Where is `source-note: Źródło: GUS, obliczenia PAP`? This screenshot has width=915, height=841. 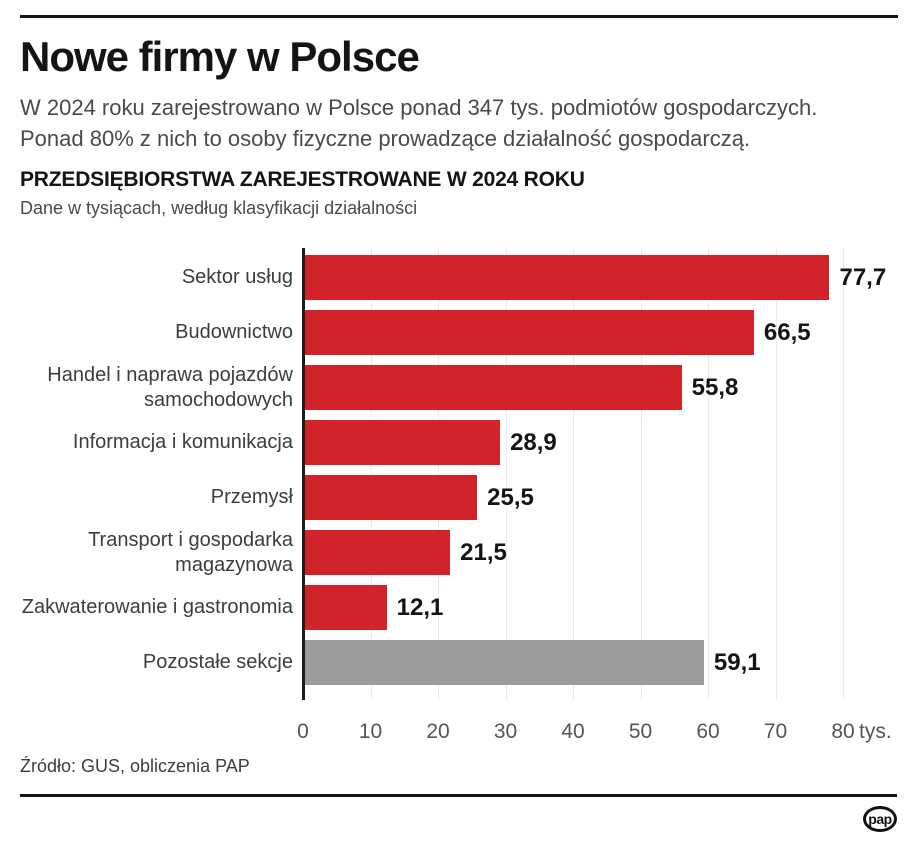
source-note: Źródło: GUS, obliczenia PAP is located at coordinates (135, 766).